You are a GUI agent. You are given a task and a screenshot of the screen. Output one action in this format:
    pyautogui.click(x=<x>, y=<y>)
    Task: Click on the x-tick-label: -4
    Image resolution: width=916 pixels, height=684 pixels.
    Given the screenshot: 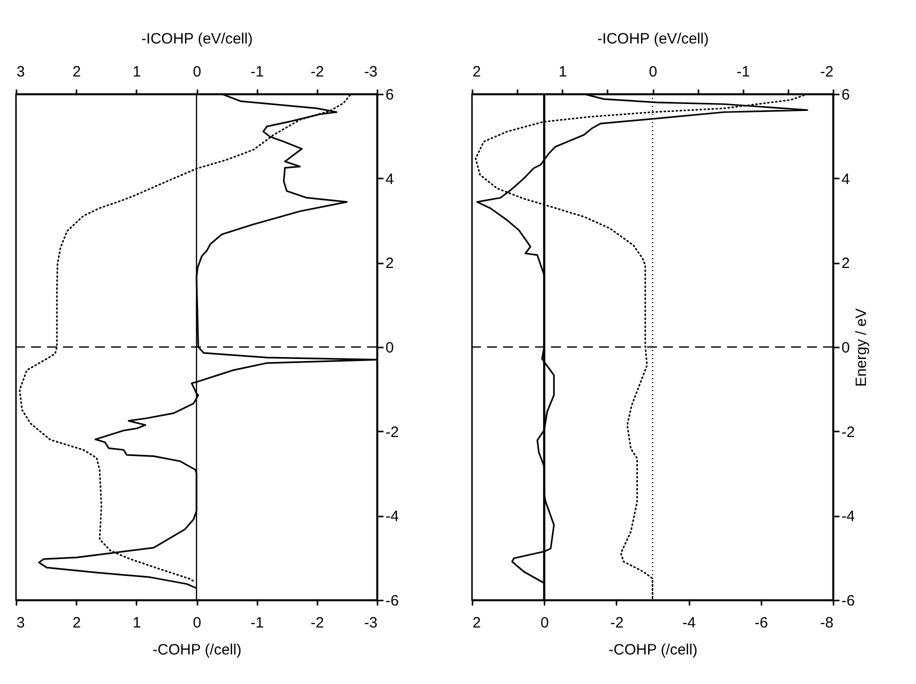 What is the action you would take?
    pyautogui.click(x=689, y=623)
    